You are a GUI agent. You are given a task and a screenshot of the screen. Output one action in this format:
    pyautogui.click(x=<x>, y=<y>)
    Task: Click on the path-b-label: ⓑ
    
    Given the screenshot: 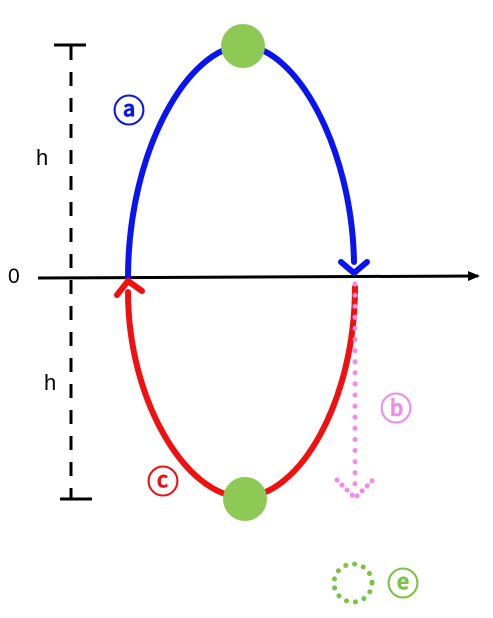 What is the action you would take?
    pyautogui.click(x=396, y=409)
    